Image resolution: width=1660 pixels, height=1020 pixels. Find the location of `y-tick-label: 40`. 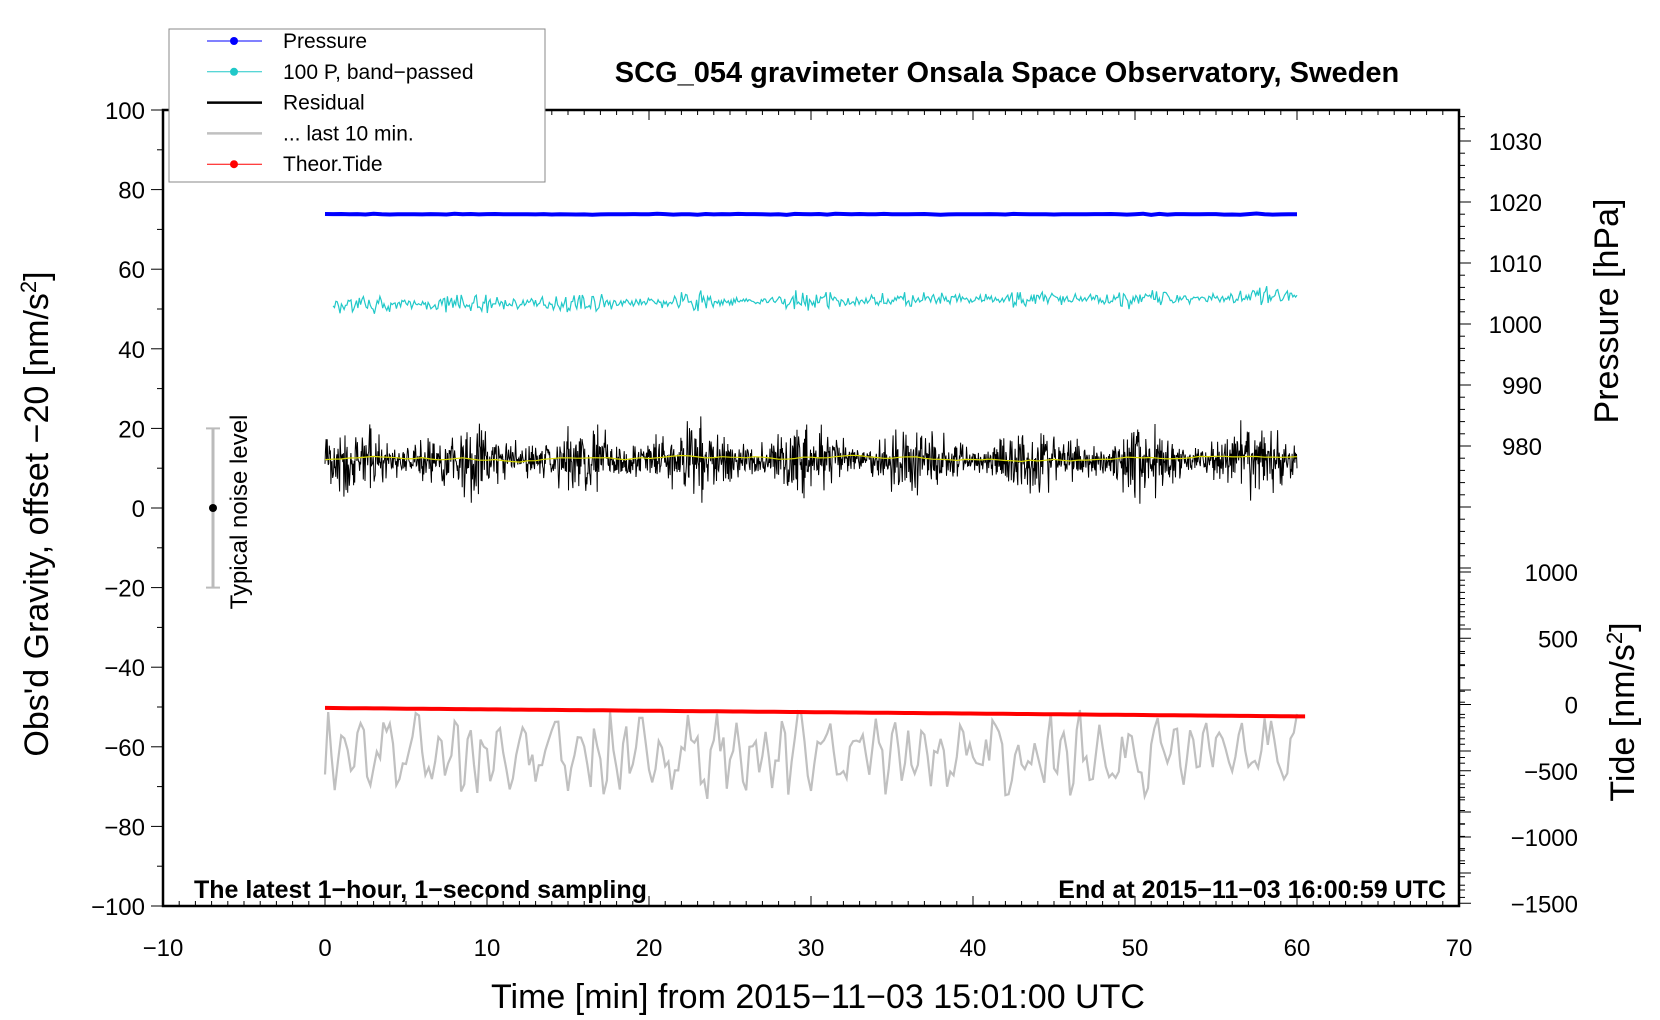

y-tick-label: 40 is located at coordinates (131, 350).